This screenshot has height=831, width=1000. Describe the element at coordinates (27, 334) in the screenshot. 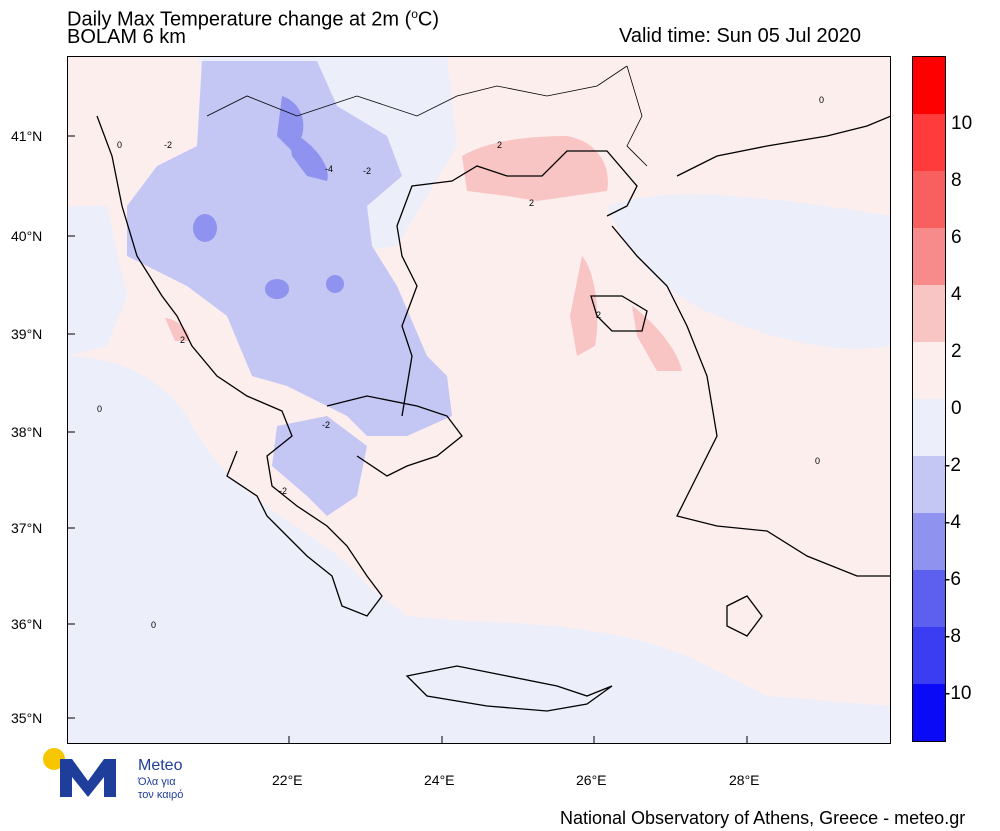

I see `lat-label-39: 39°N` at that location.